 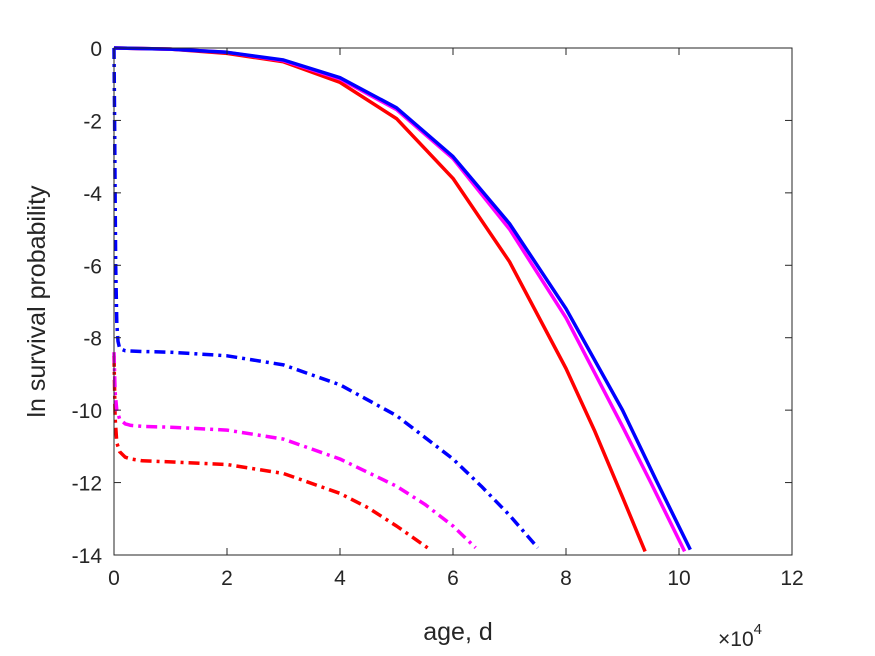 I want to click on y-tick-label: -2, so click(x=92, y=121).